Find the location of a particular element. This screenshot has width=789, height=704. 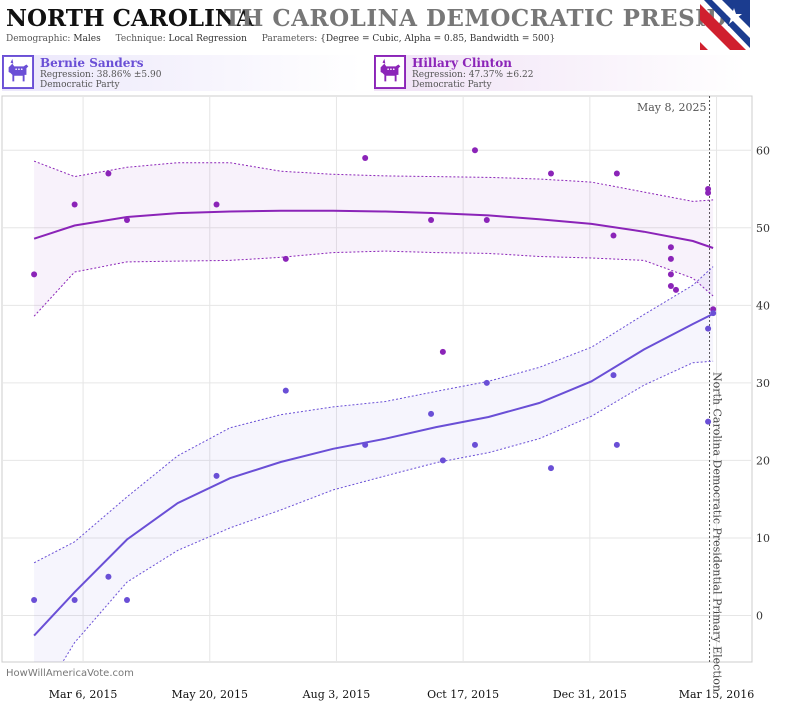

lower-bound-line is located at coordinates (373, 283).